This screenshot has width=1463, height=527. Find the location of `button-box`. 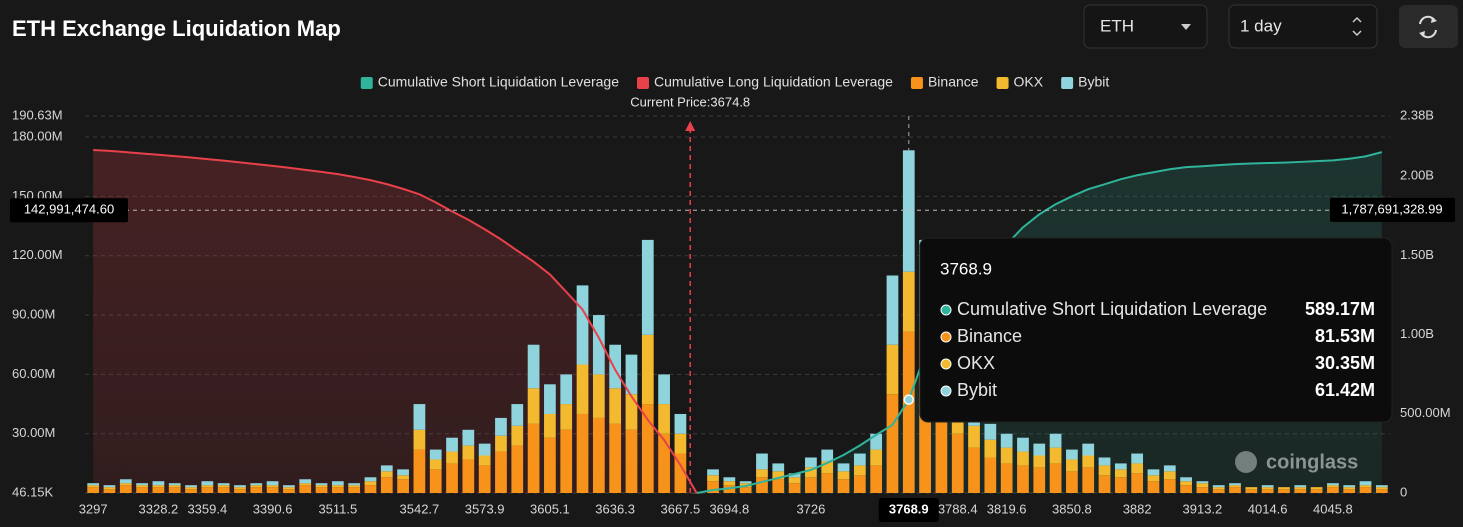

button-box is located at coordinates (1428, 26).